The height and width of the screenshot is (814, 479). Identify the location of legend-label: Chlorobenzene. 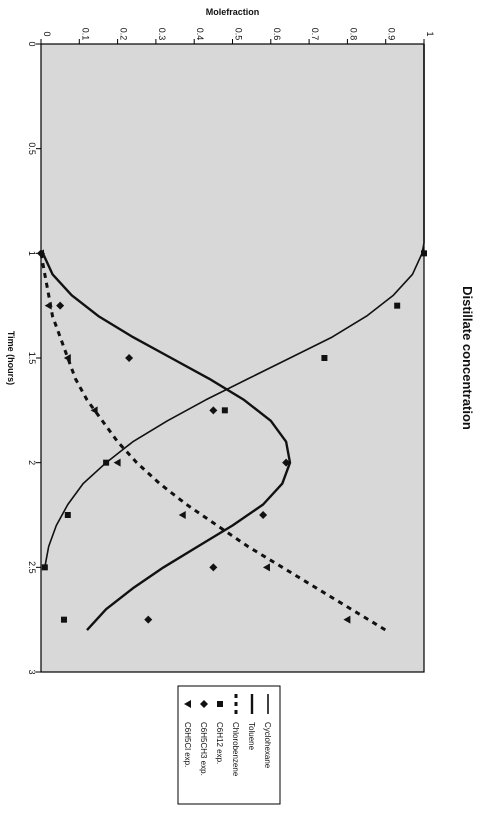
(235, 749).